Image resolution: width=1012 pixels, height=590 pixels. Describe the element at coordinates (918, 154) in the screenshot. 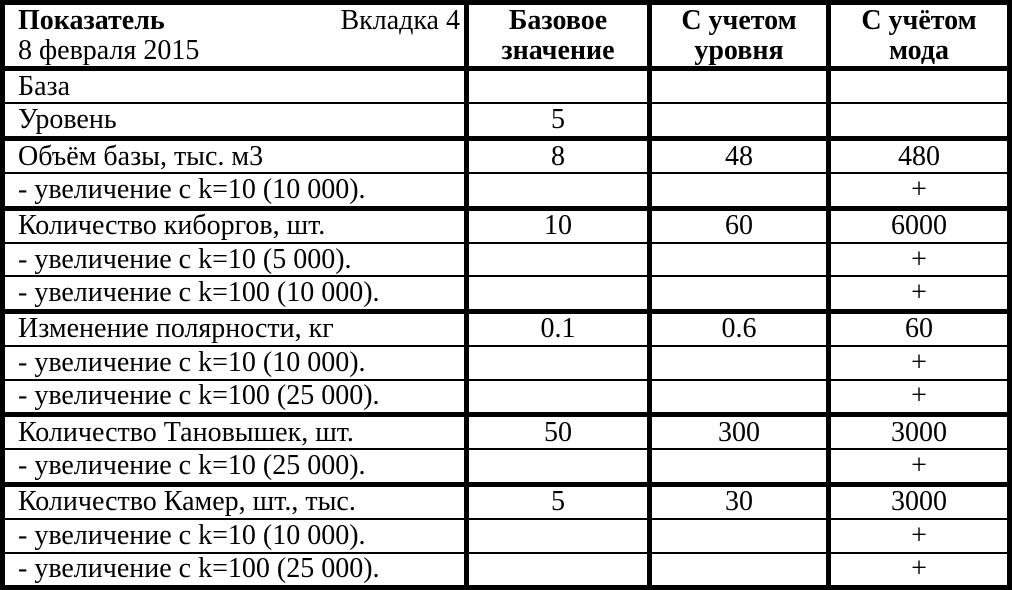

I see `with-mod-cell: 480` at that location.